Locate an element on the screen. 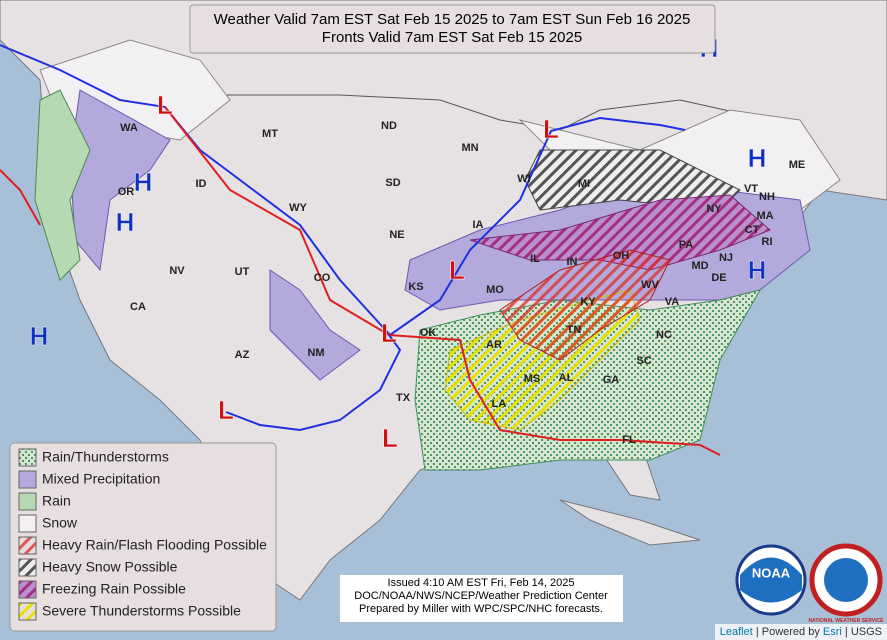  state-label: NE is located at coordinates (396, 235).